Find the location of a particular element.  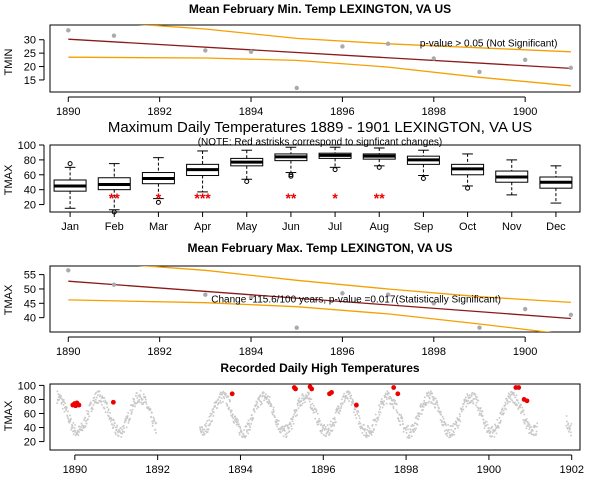

feb-min-plot-frame is located at coordinates (315, 58).